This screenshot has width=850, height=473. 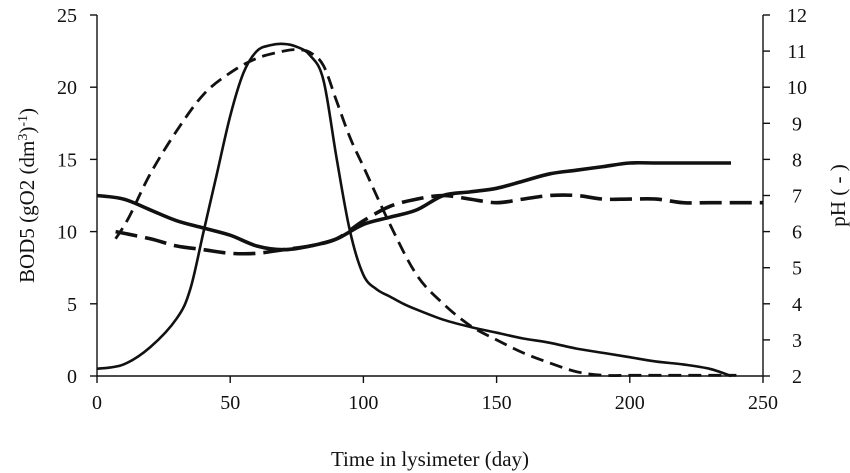 What do you see at coordinates (23, 121) in the screenshot?
I see `y-axis-title-sup2: -1` at bounding box center [23, 121].